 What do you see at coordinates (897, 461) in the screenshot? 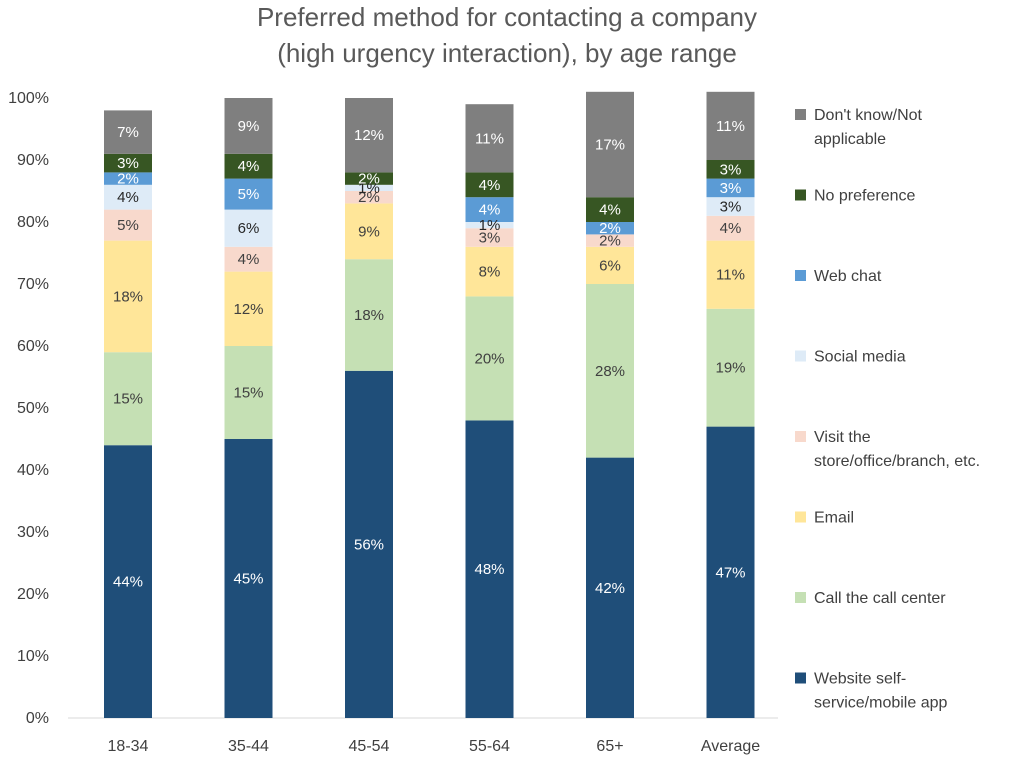
I see `legend-label: store/office/branch, etc.` at bounding box center [897, 461].